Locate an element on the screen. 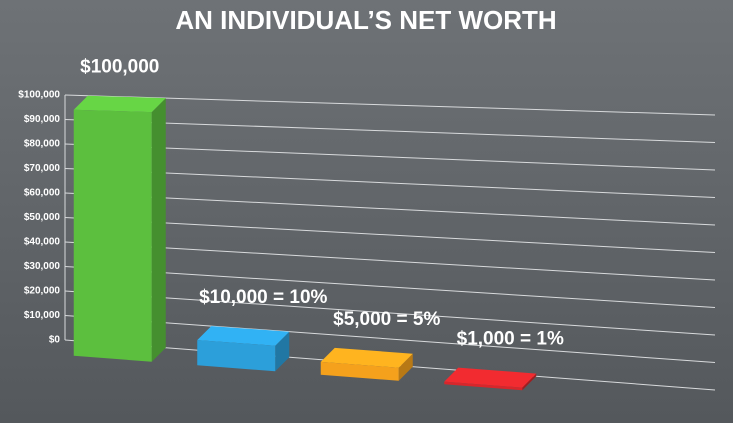 This screenshot has width=733, height=423. y-tick-label: $20,000 is located at coordinates (42, 291).